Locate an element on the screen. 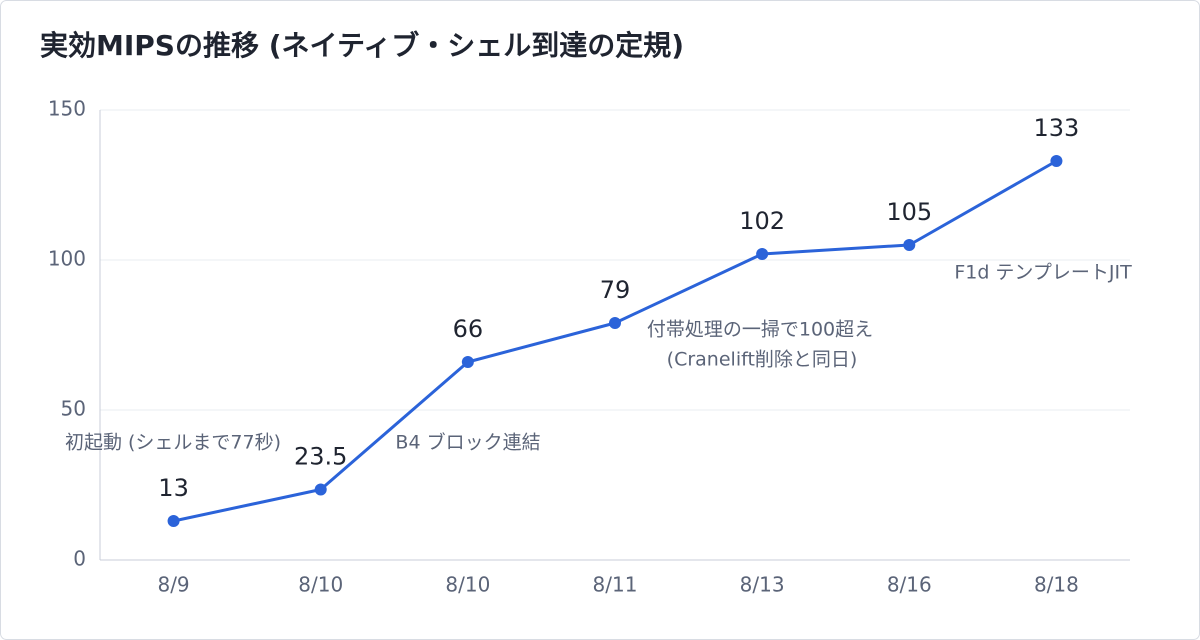 This screenshot has height=640, width=1200. data-label: 23.5 is located at coordinates (320, 457).